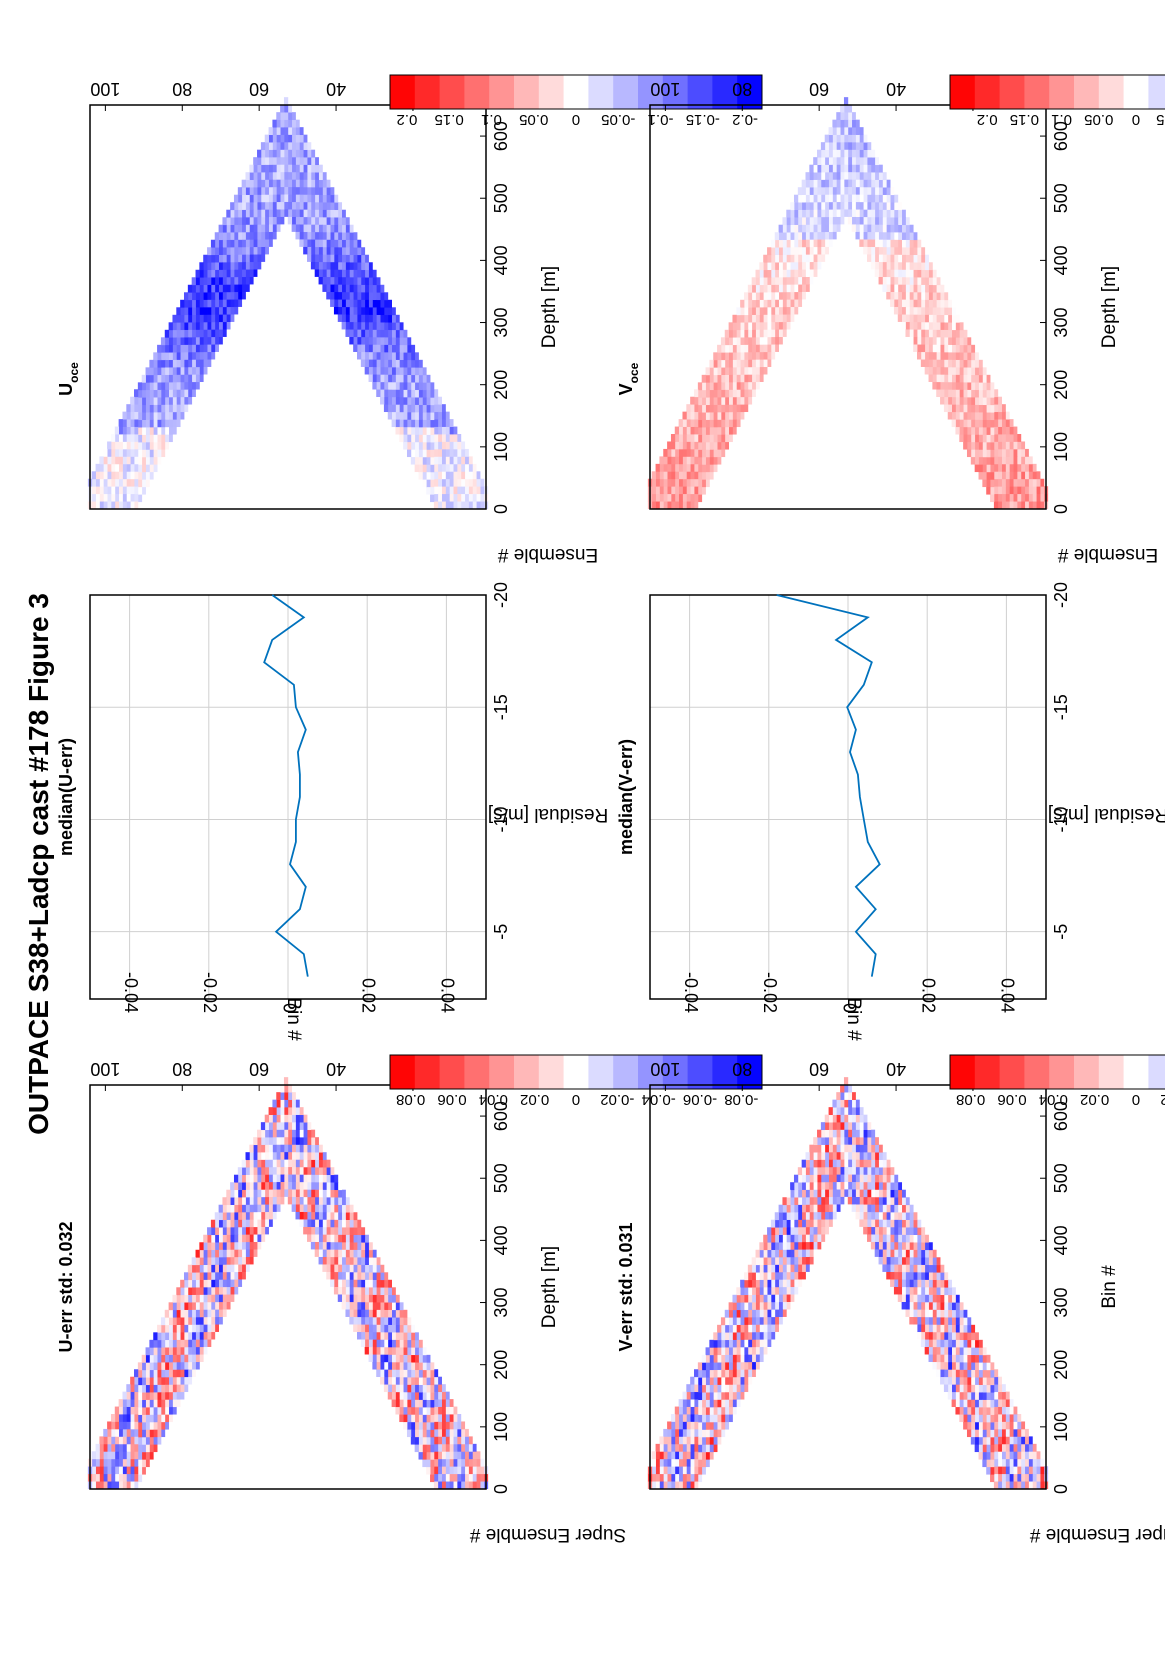 This screenshot has width=1165, height=1679. Describe the element at coordinates (1061, 1116) in the screenshot. I see `depth-tick-label: 600` at that location.